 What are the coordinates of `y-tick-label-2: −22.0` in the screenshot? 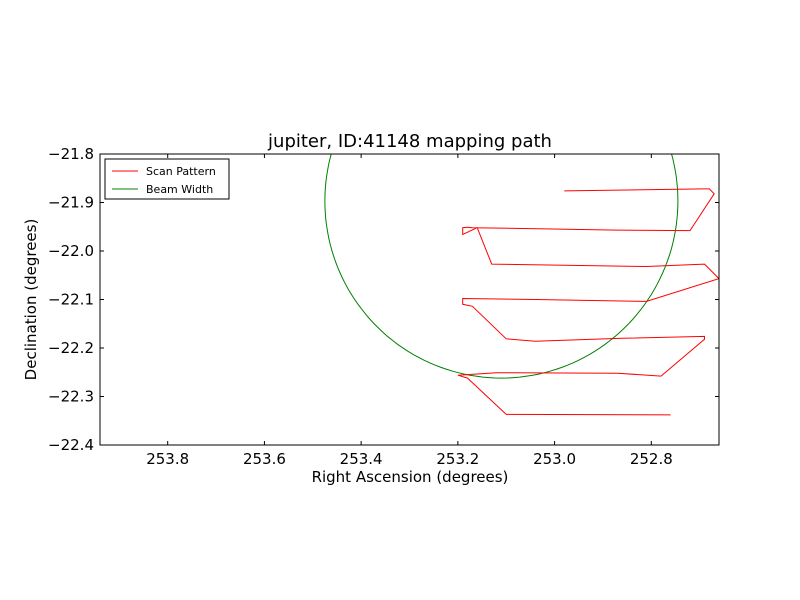 It's located at (71, 251).